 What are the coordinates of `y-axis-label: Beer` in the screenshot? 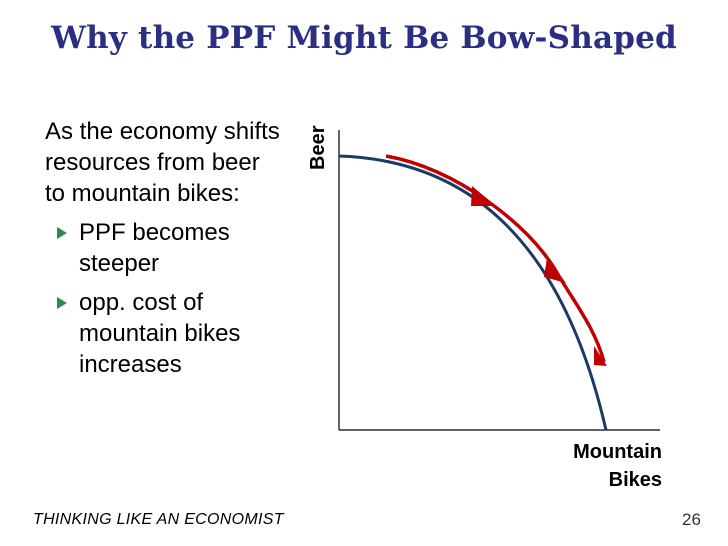 It's located at (318, 147).